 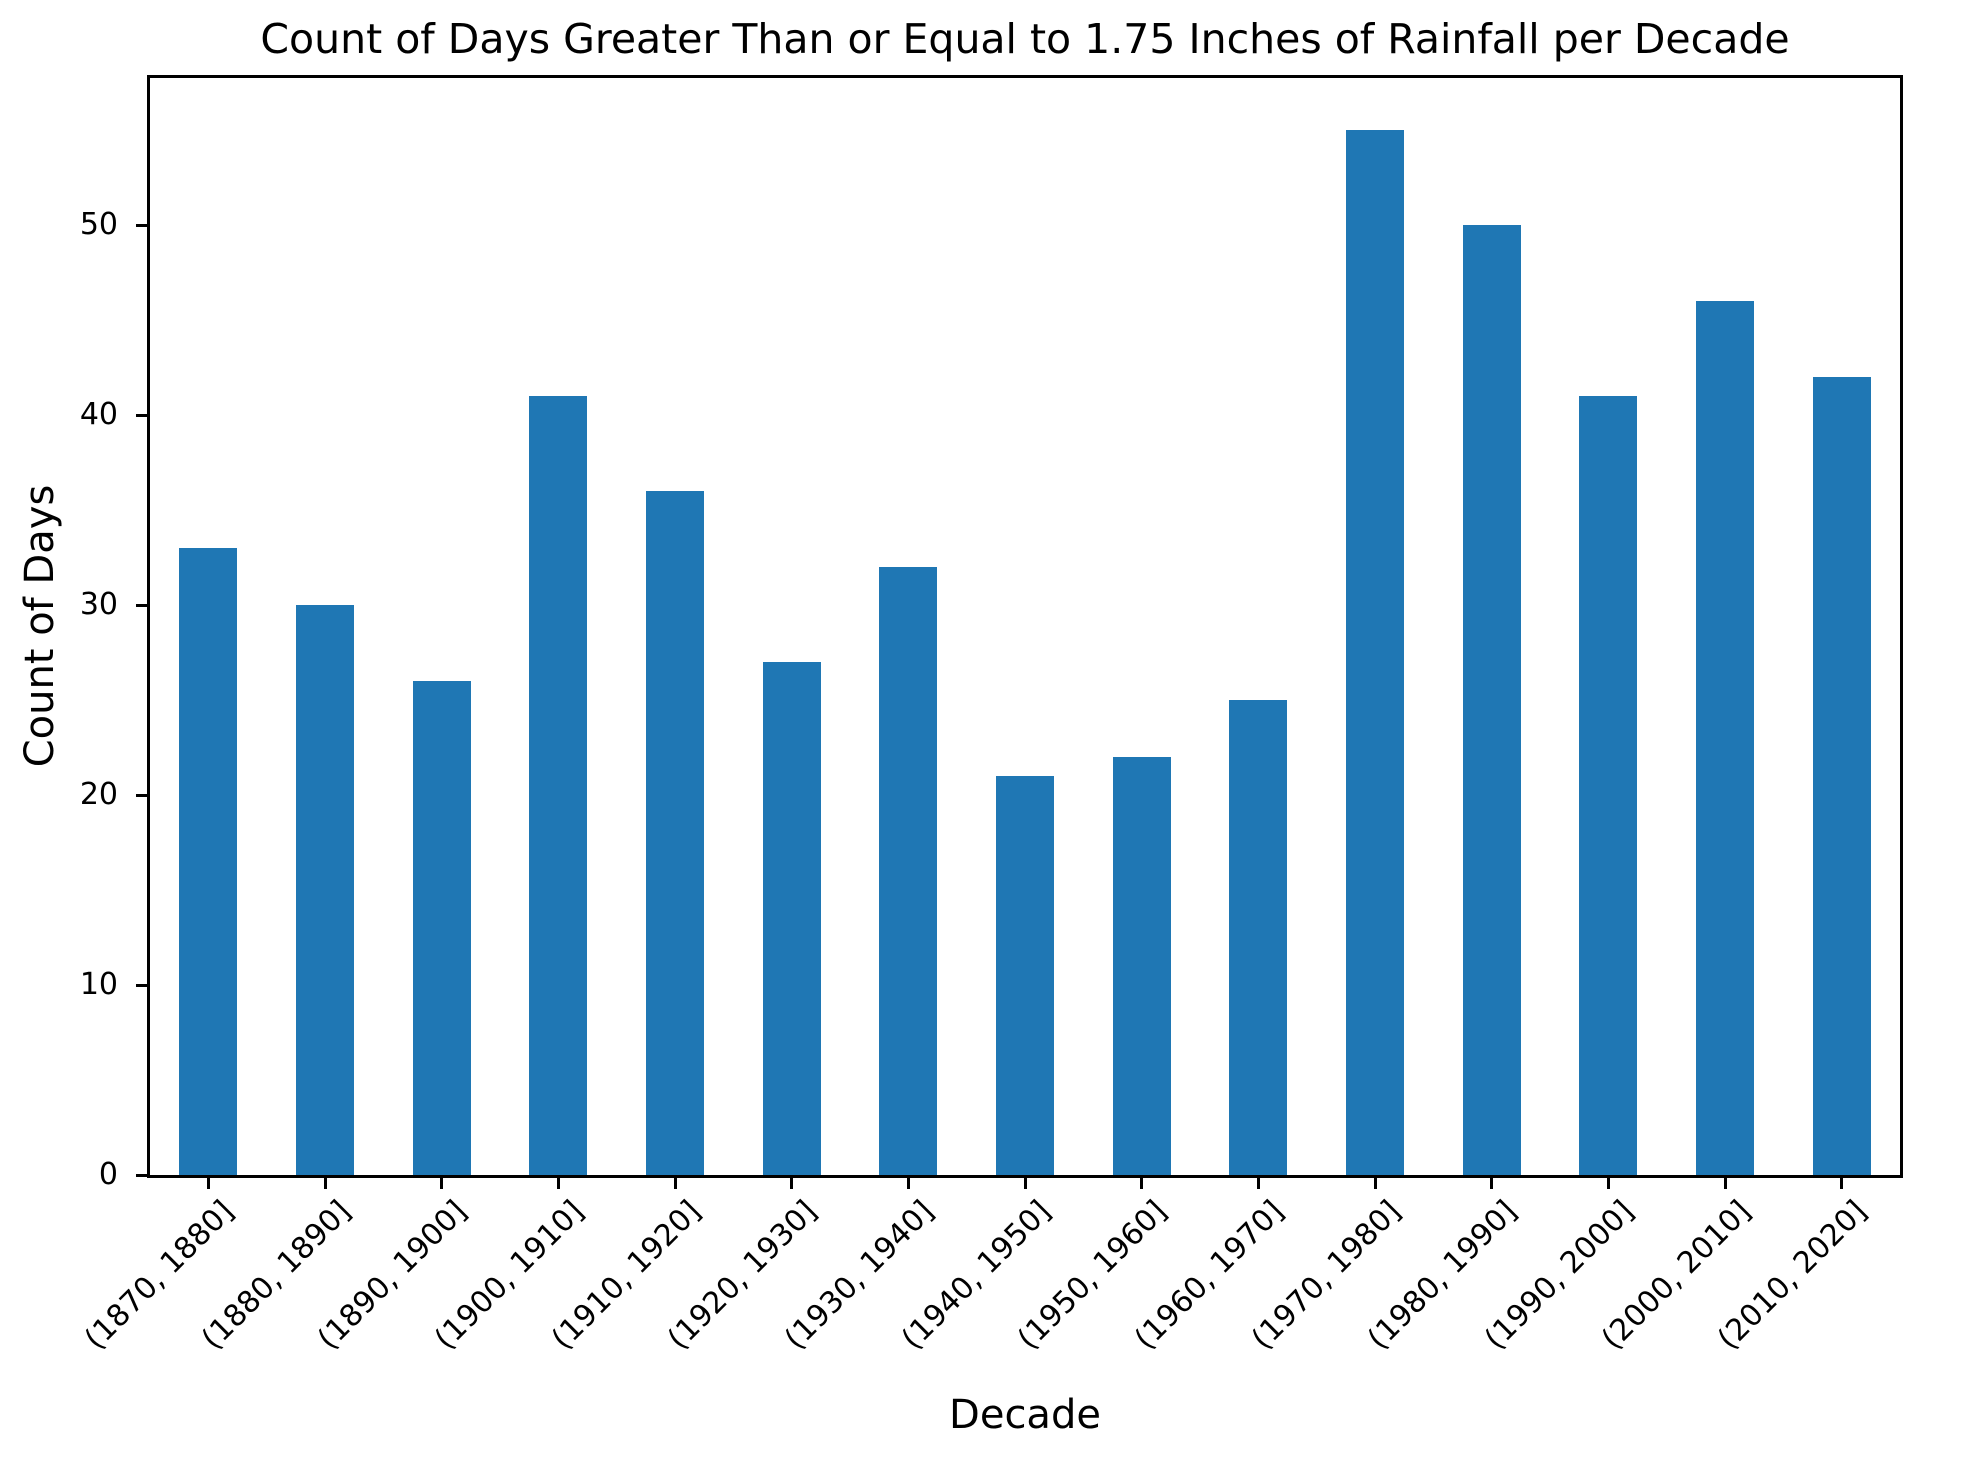 I want to click on x-tick-label: (1870, 1880], so click(x=159, y=1275).